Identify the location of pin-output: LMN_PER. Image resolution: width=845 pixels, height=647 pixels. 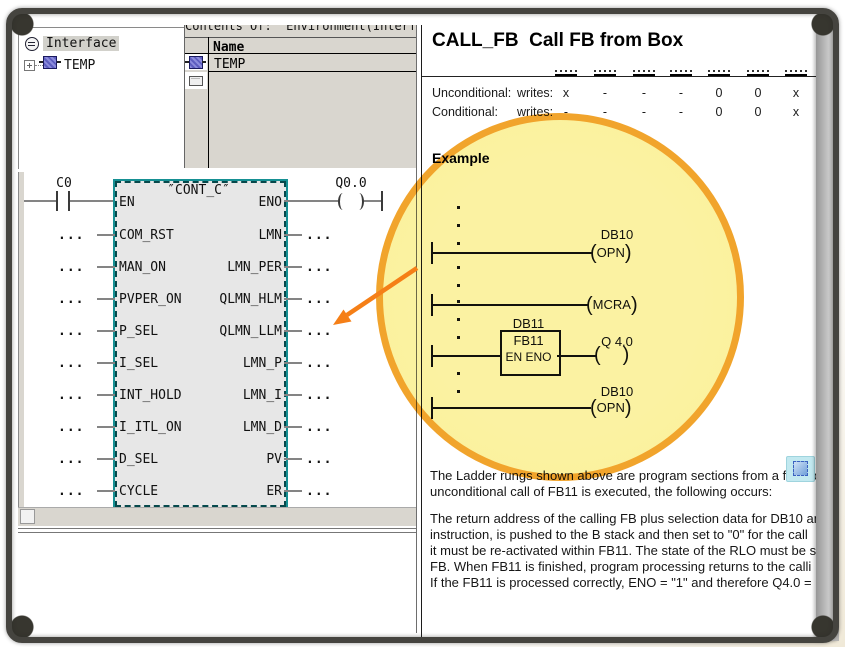
(254, 267).